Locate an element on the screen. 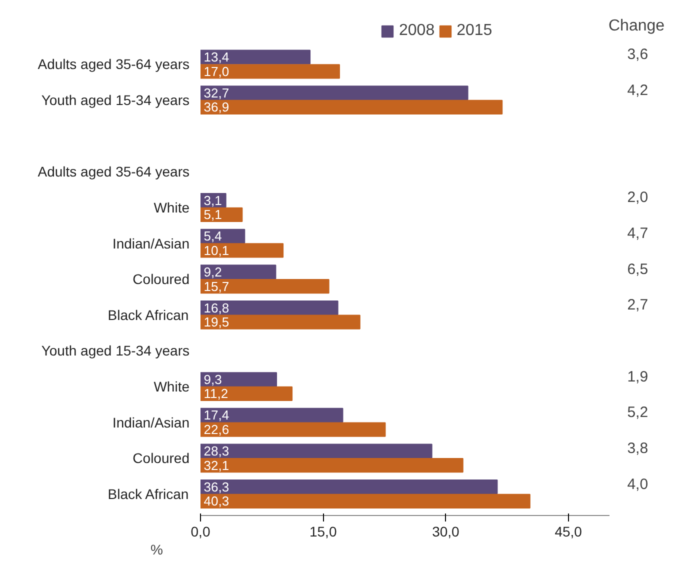  x-tick-label: 30,0 is located at coordinates (446, 532).